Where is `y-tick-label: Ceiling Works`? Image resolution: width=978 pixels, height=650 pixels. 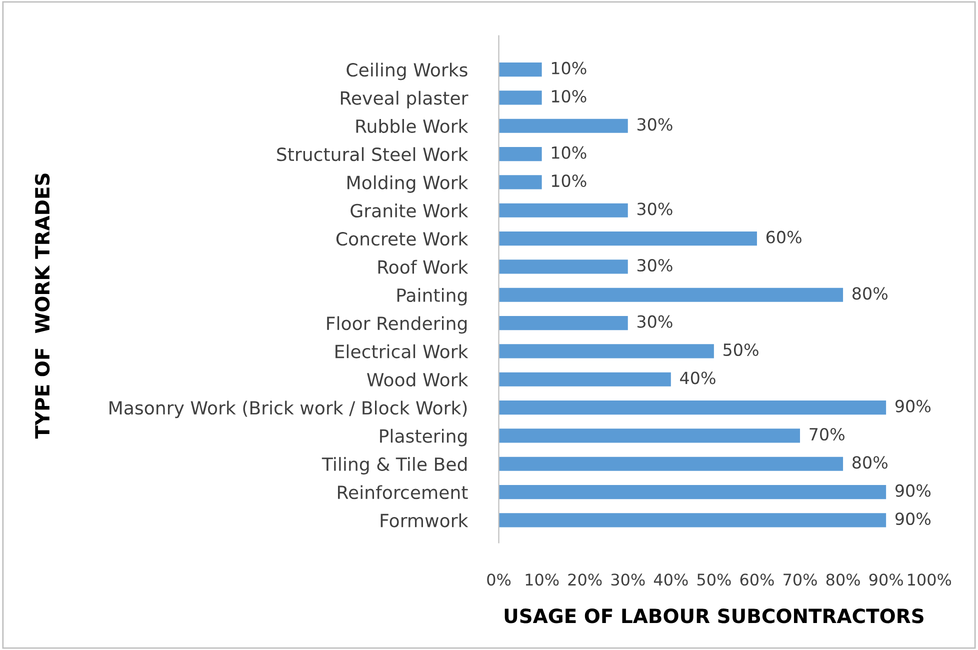
y-tick-label: Ceiling Works is located at coordinates (407, 71).